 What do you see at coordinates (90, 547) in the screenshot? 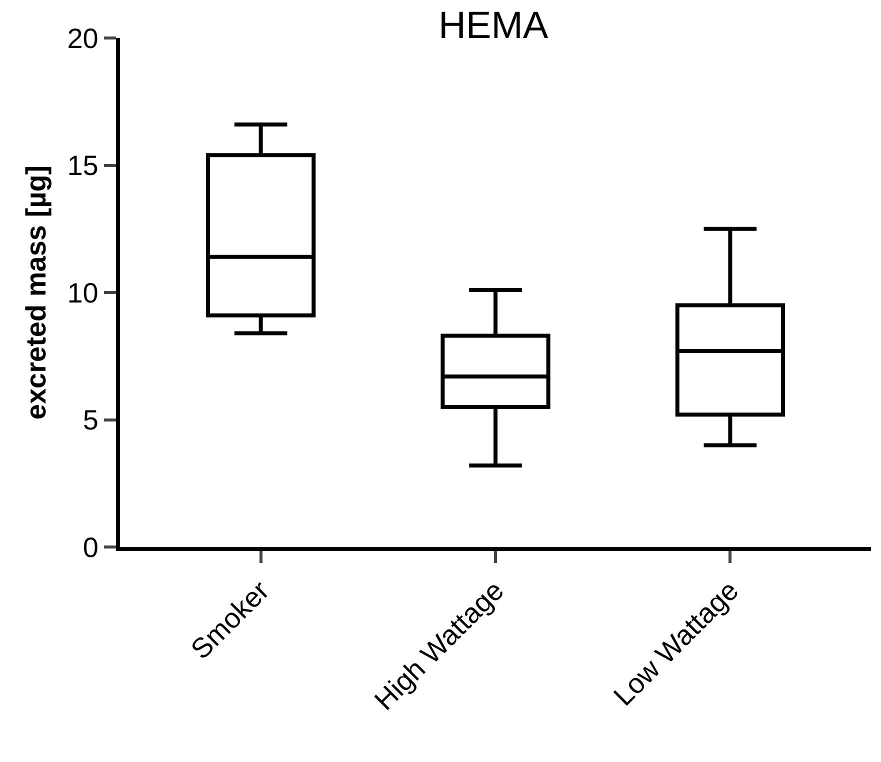
I see `y-tick-label: 0` at bounding box center [90, 547].